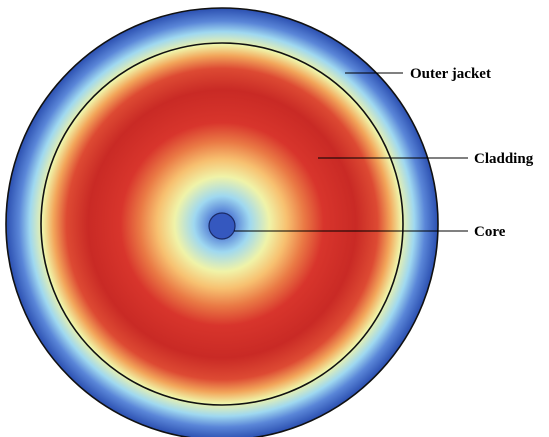 The width and height of the screenshot is (549, 437). Describe the element at coordinates (490, 232) in the screenshot. I see `core-label: Core` at that location.